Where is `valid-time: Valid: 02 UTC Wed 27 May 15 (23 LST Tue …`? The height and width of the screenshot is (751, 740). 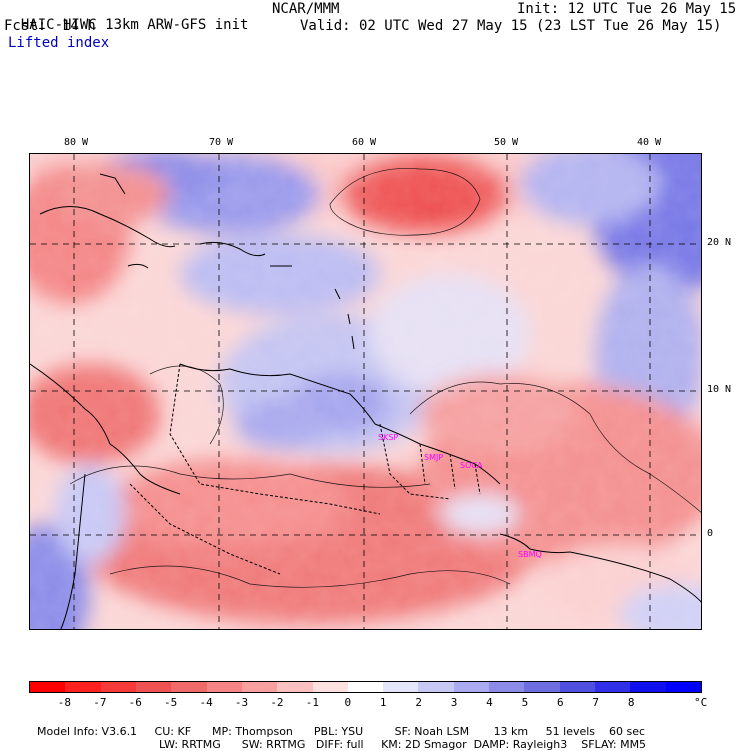 valid-time: Valid: 02 UTC Wed 27 May 15 (23 LST Tue … is located at coordinates (511, 26).